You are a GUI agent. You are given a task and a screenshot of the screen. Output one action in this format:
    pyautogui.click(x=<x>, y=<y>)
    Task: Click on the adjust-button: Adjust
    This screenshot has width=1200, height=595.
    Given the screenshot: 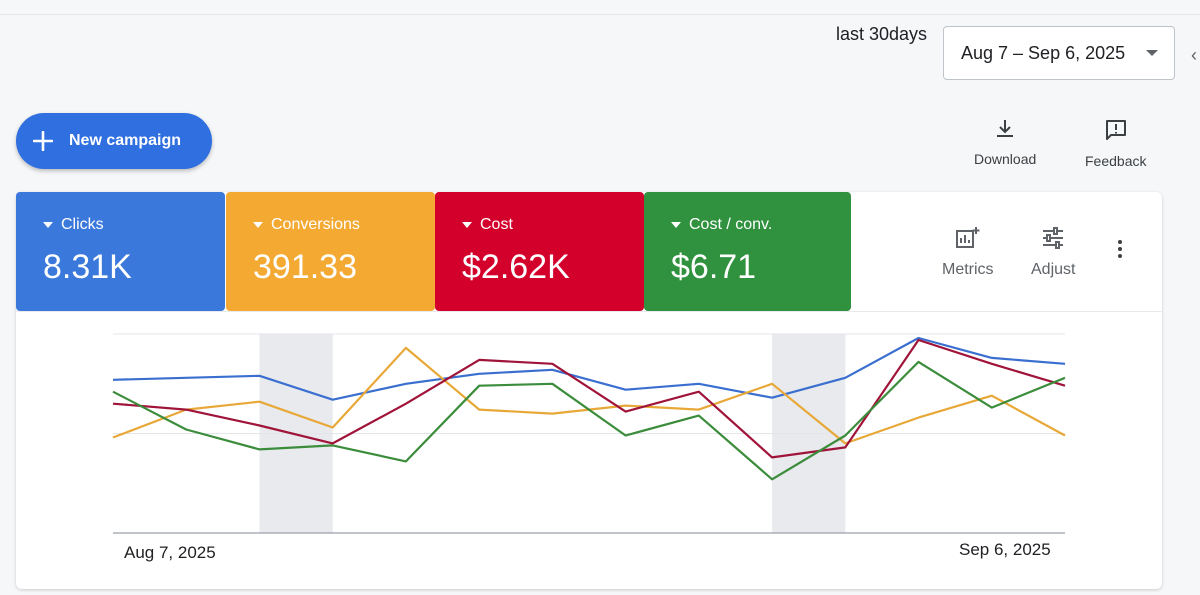 What is the action you would take?
    pyautogui.click(x=1053, y=252)
    